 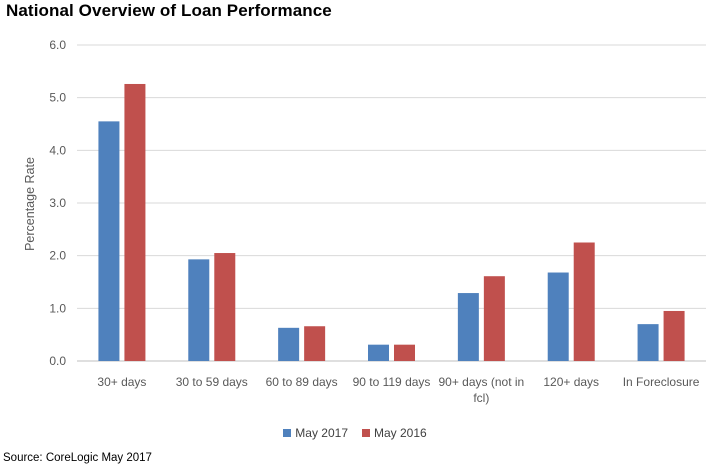 What do you see at coordinates (571, 382) in the screenshot?
I see `x-tick-label: 120+ days` at bounding box center [571, 382].